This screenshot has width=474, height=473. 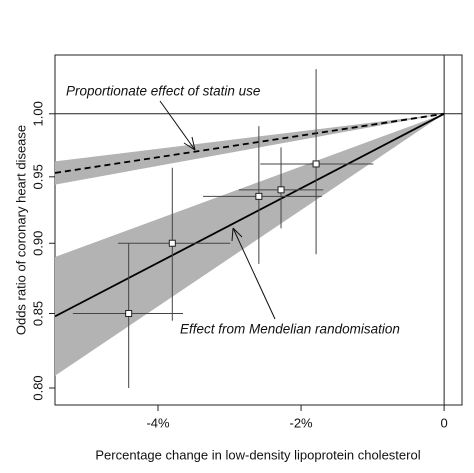 I want to click on y-tick-label: 0.85, so click(x=37, y=313).